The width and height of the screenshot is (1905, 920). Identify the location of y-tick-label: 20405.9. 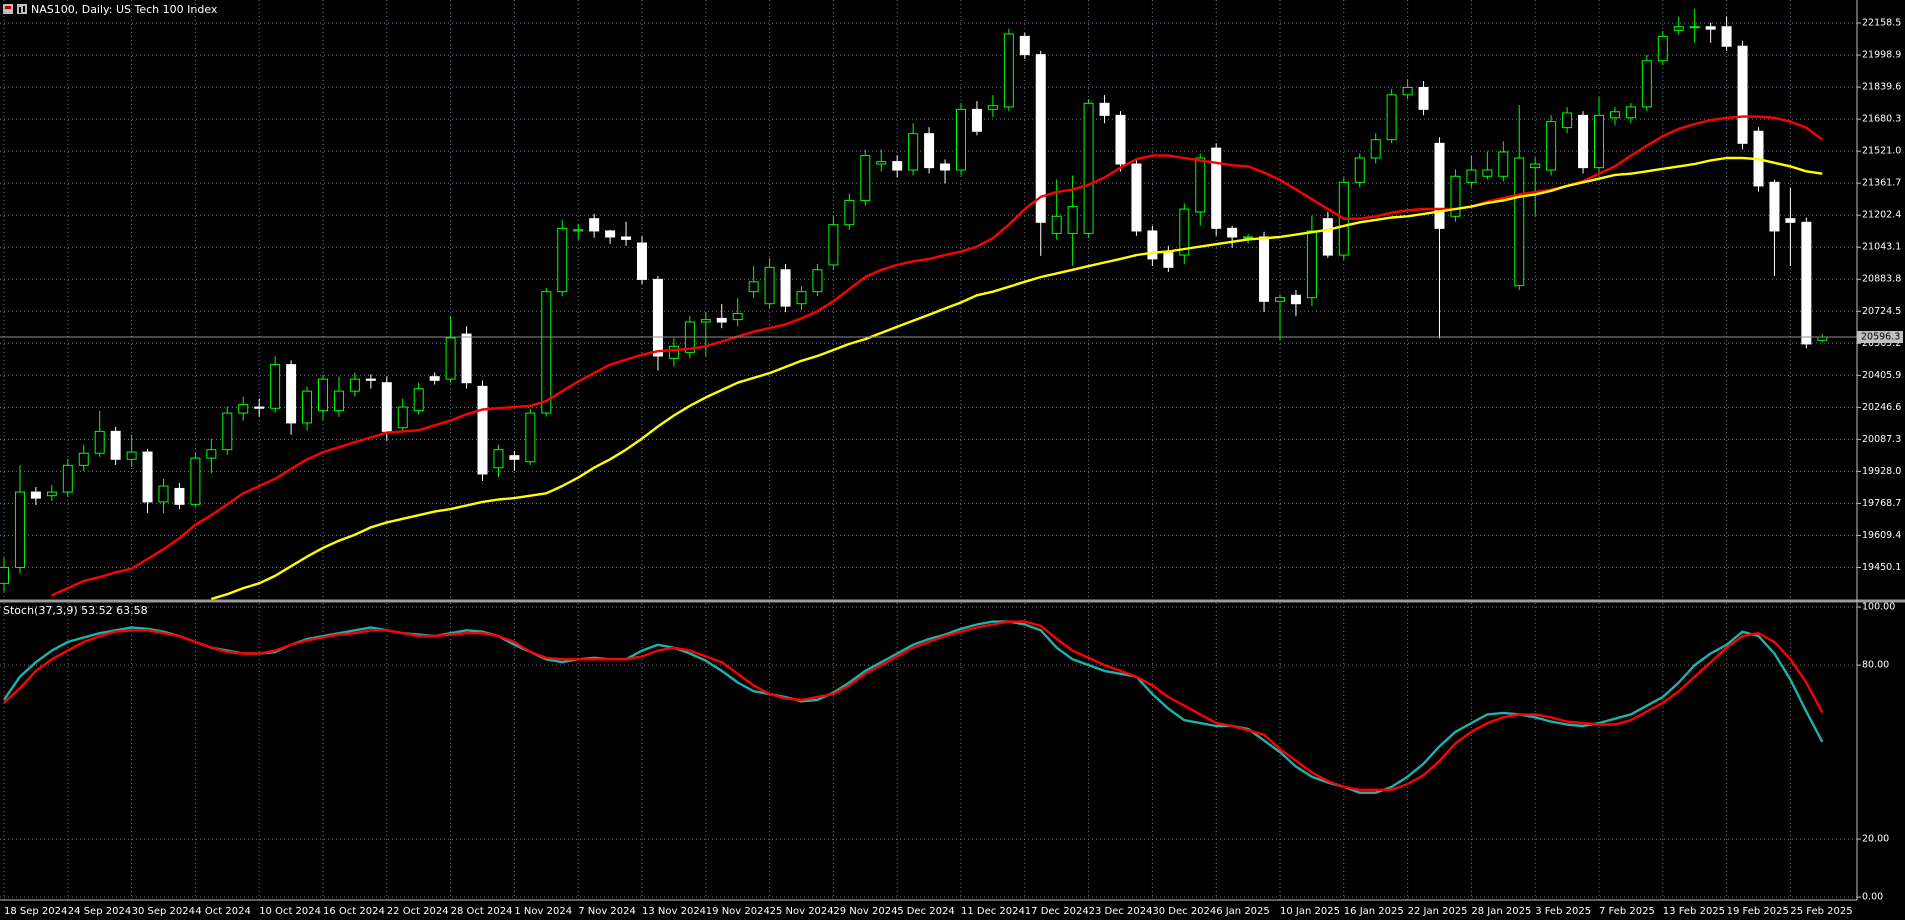
(1881, 375).